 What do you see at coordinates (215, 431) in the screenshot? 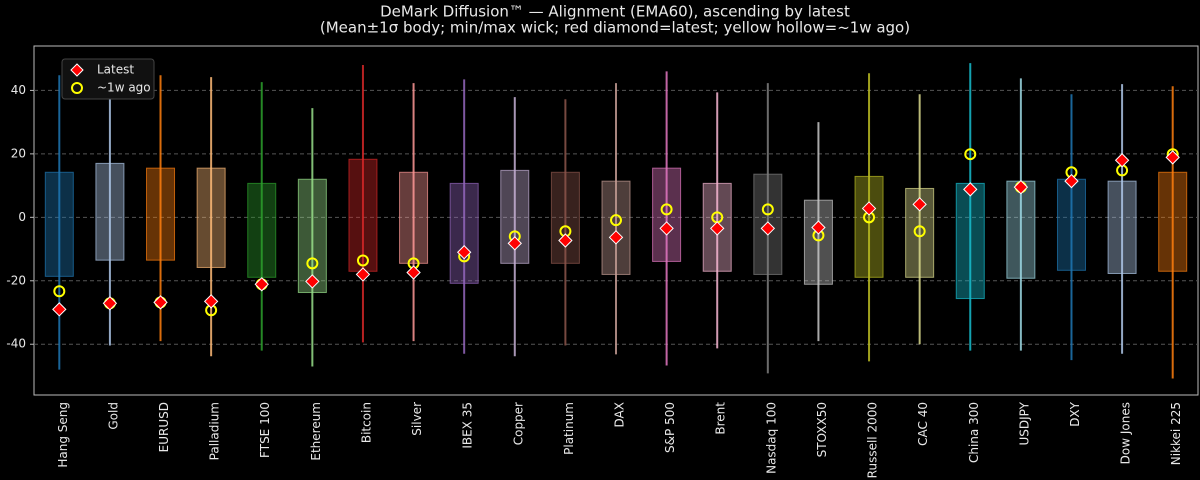
I see `x-tick-label: Palladium` at bounding box center [215, 431].